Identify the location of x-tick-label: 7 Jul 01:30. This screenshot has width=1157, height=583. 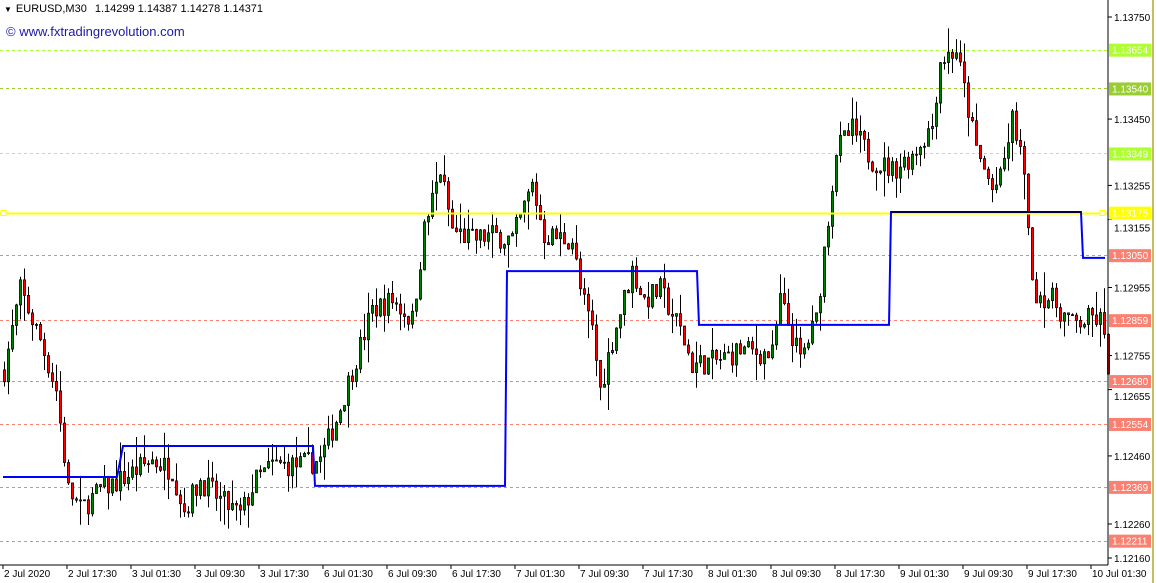
(540, 574).